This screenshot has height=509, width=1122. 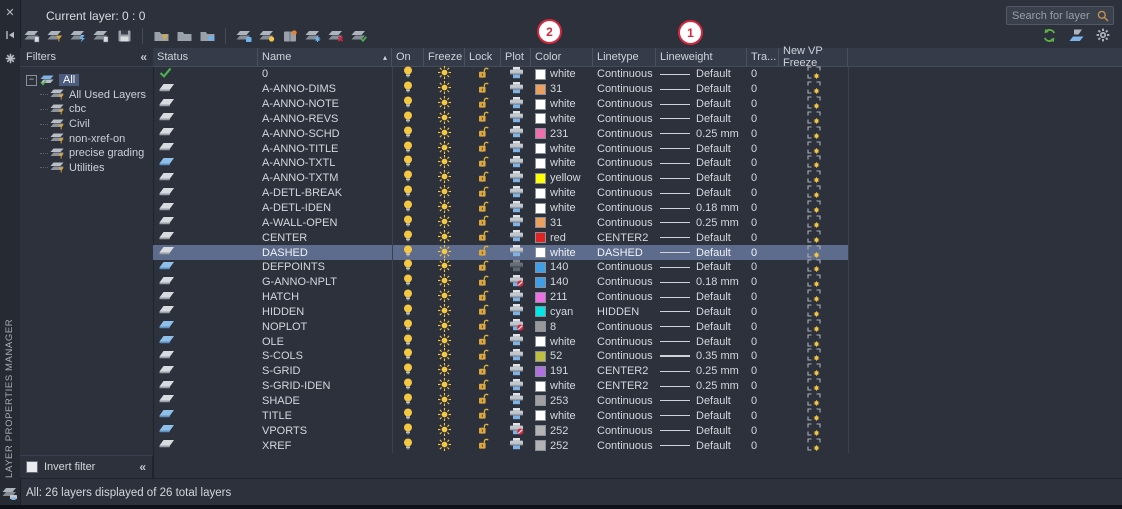 I want to click on layer-search-box, so click(x=1060, y=15).